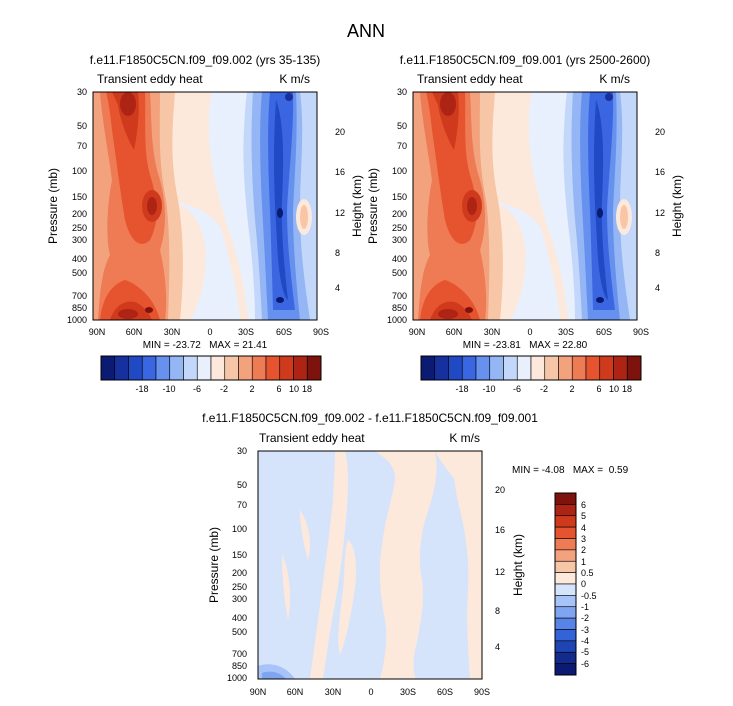 The height and width of the screenshot is (706, 733). I want to click on panel-2-x-axis-ticks: 90N 60N 30N 0 30S 60S 90S, so click(529, 332).